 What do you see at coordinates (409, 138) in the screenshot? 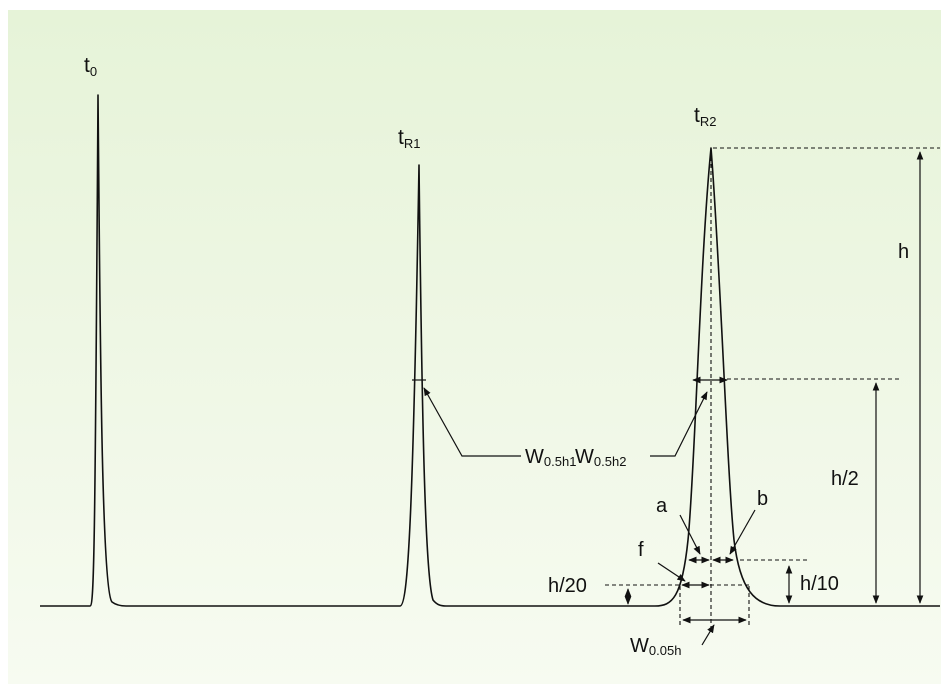
I see `tr1-label: tR1` at bounding box center [409, 138].